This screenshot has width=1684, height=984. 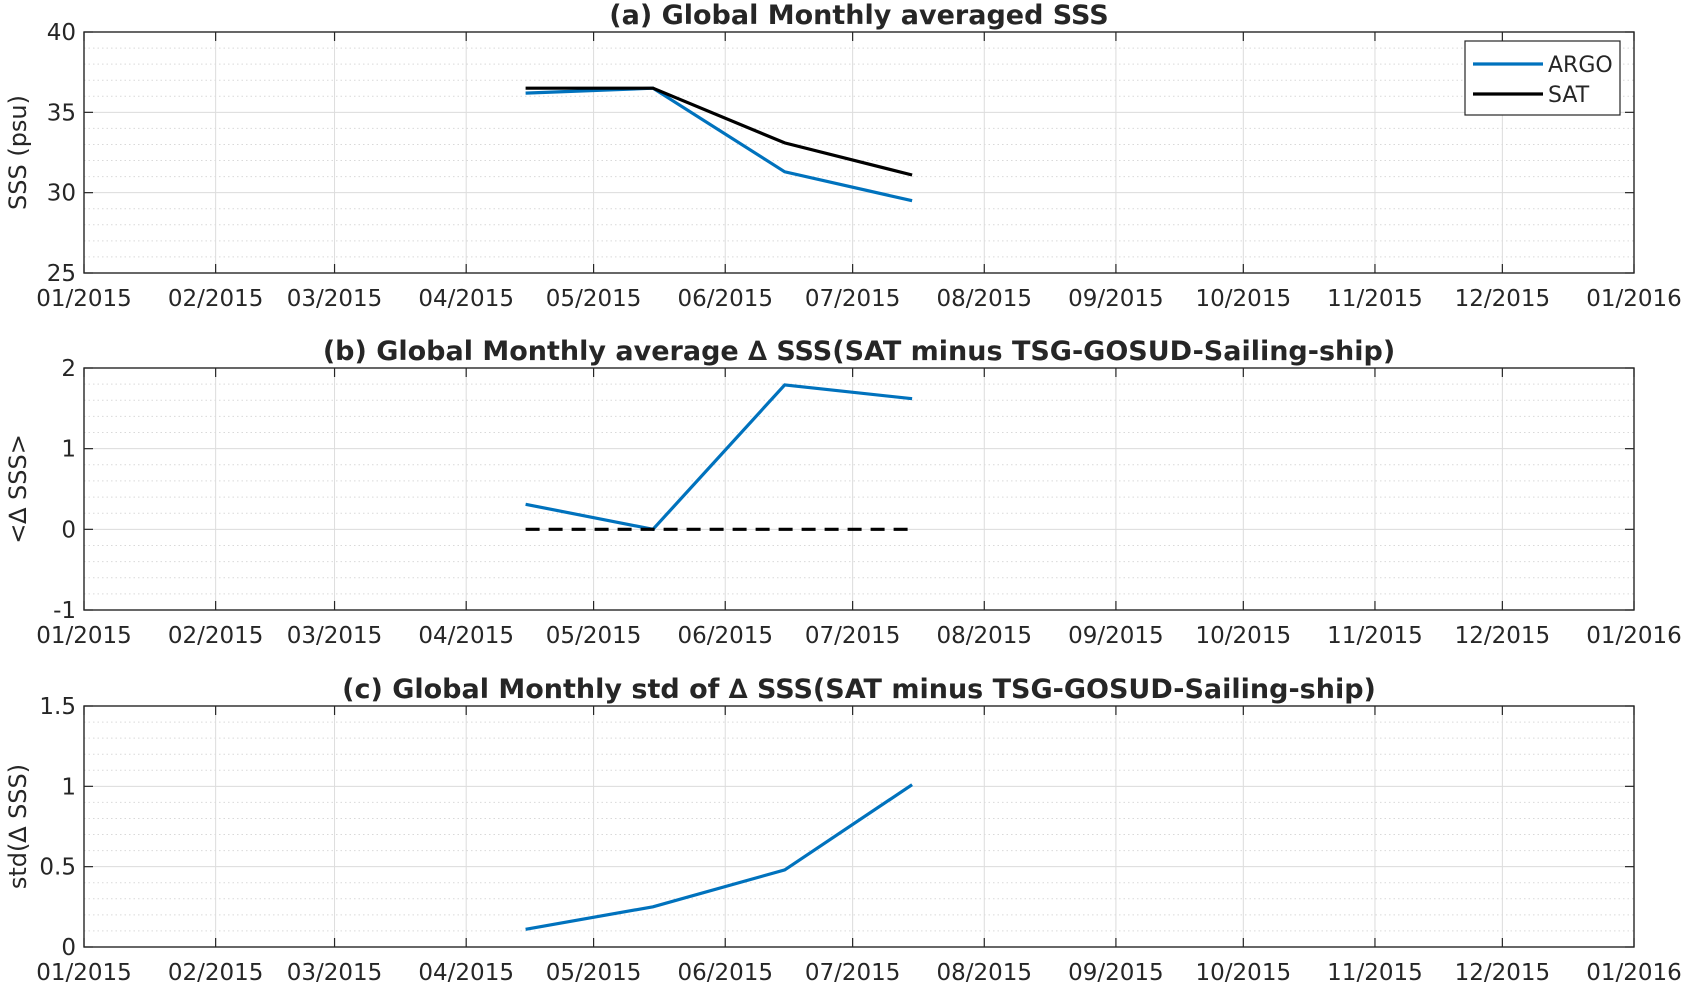 I want to click on y-axis-label: SSS (psu), so click(x=18, y=152).